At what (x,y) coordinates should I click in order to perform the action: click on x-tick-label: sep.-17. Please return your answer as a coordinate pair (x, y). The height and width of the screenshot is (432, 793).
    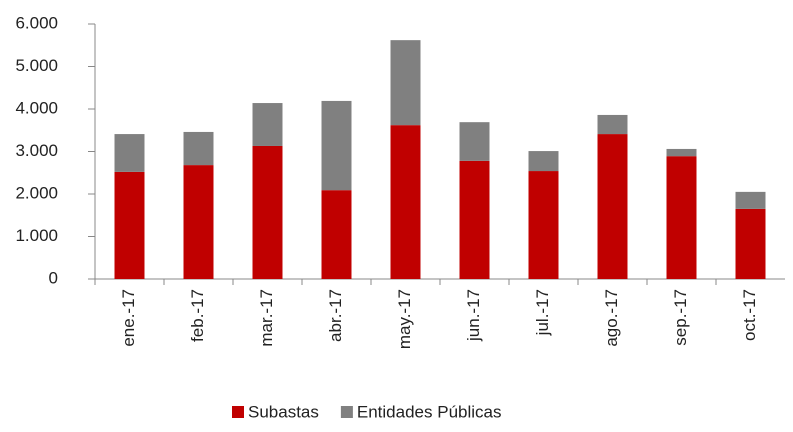
    Looking at the image, I should click on (680, 317).